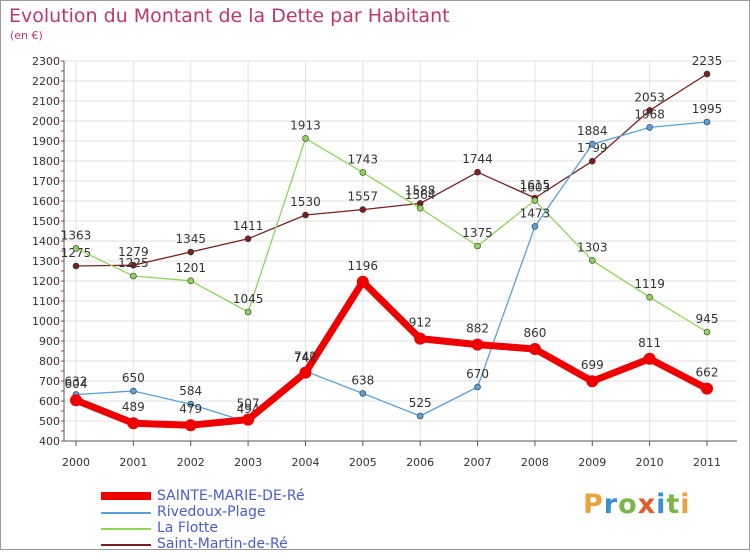 Image resolution: width=750 pixels, height=555 pixels. Describe the element at coordinates (592, 131) in the screenshot. I see `data-label-rivedoux-plage: 1884` at that location.